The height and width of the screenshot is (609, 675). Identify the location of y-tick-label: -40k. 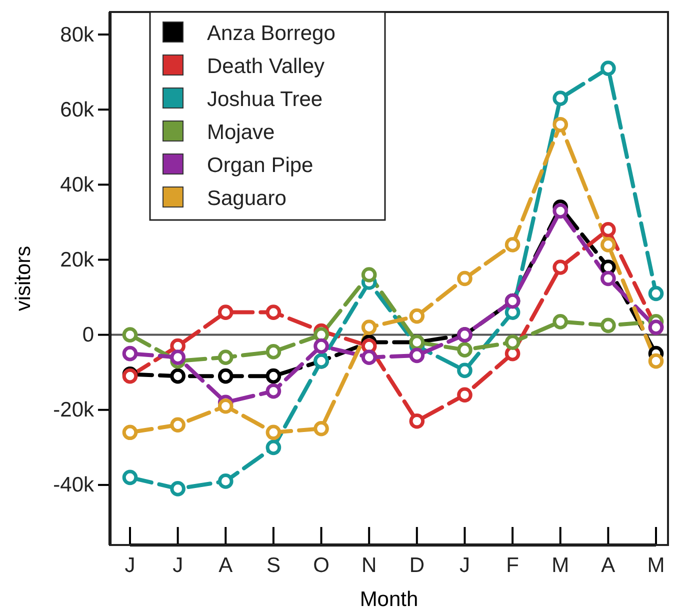
(73, 485).